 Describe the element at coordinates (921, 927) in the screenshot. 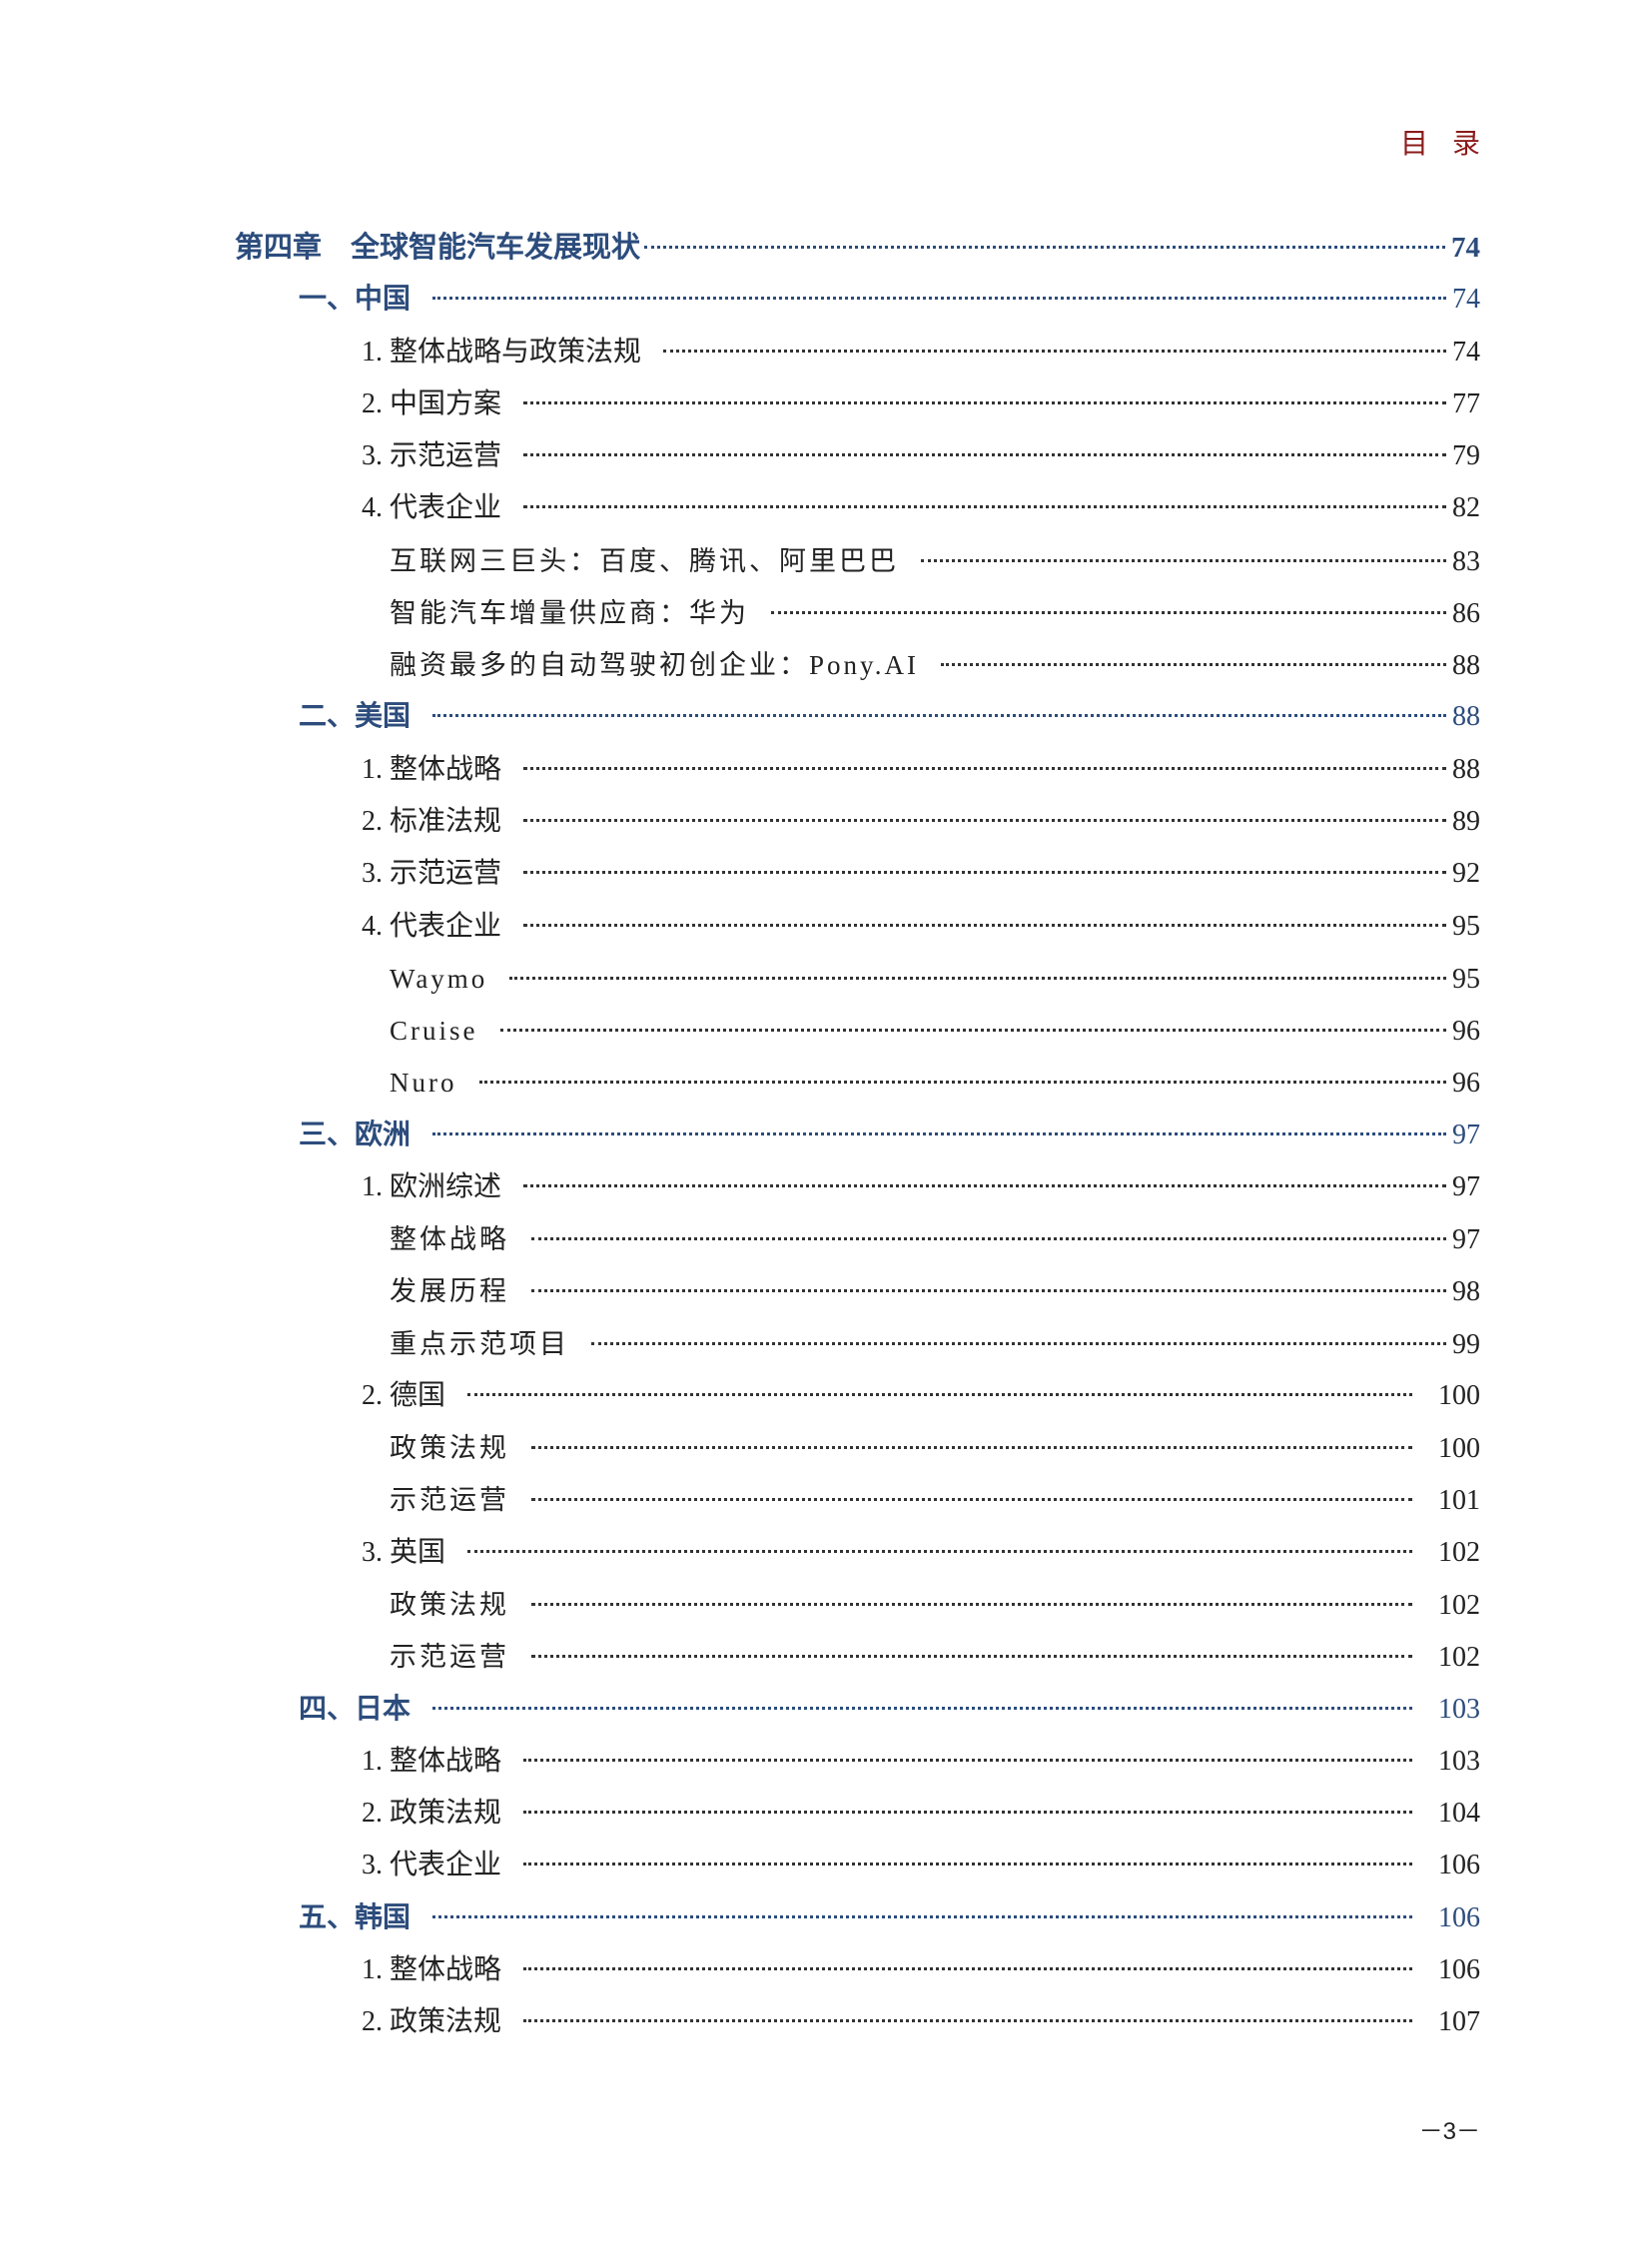

I see `toc-entry: 4. 代表企业 95` at that location.